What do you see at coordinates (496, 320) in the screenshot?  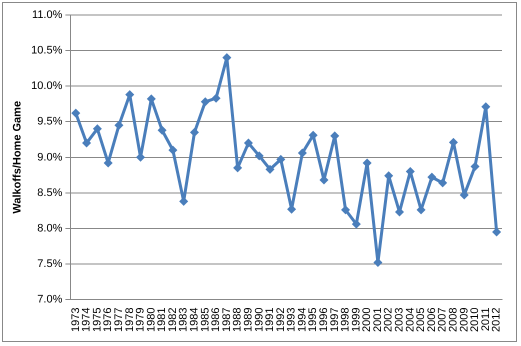 I see `x-tick-label: 2012` at bounding box center [496, 320].